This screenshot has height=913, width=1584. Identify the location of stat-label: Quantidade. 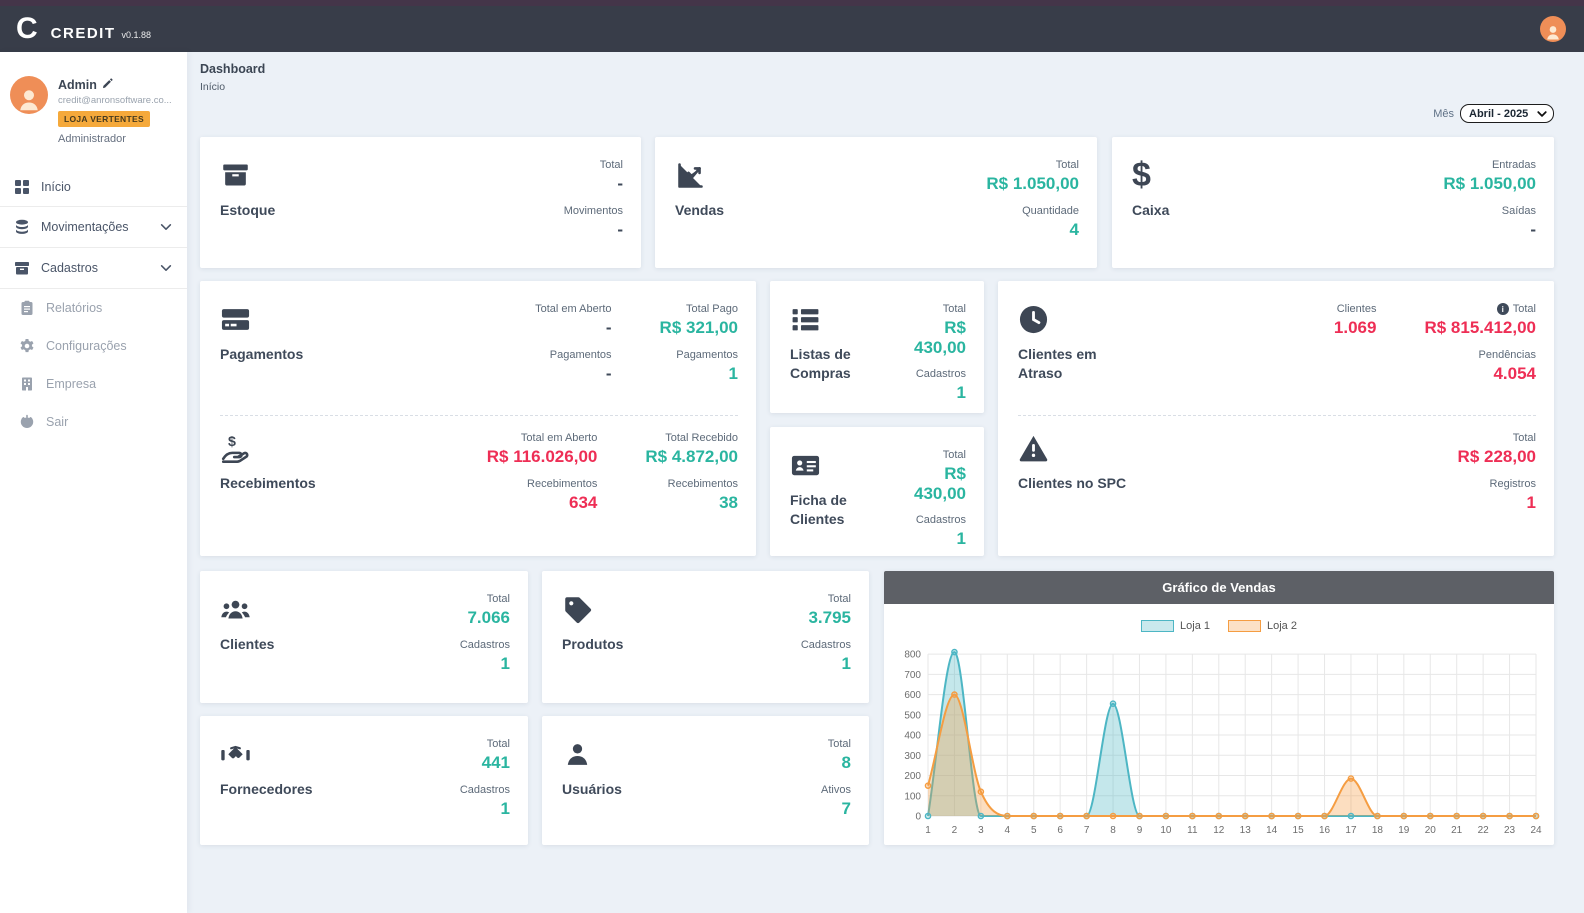
(1050, 210).